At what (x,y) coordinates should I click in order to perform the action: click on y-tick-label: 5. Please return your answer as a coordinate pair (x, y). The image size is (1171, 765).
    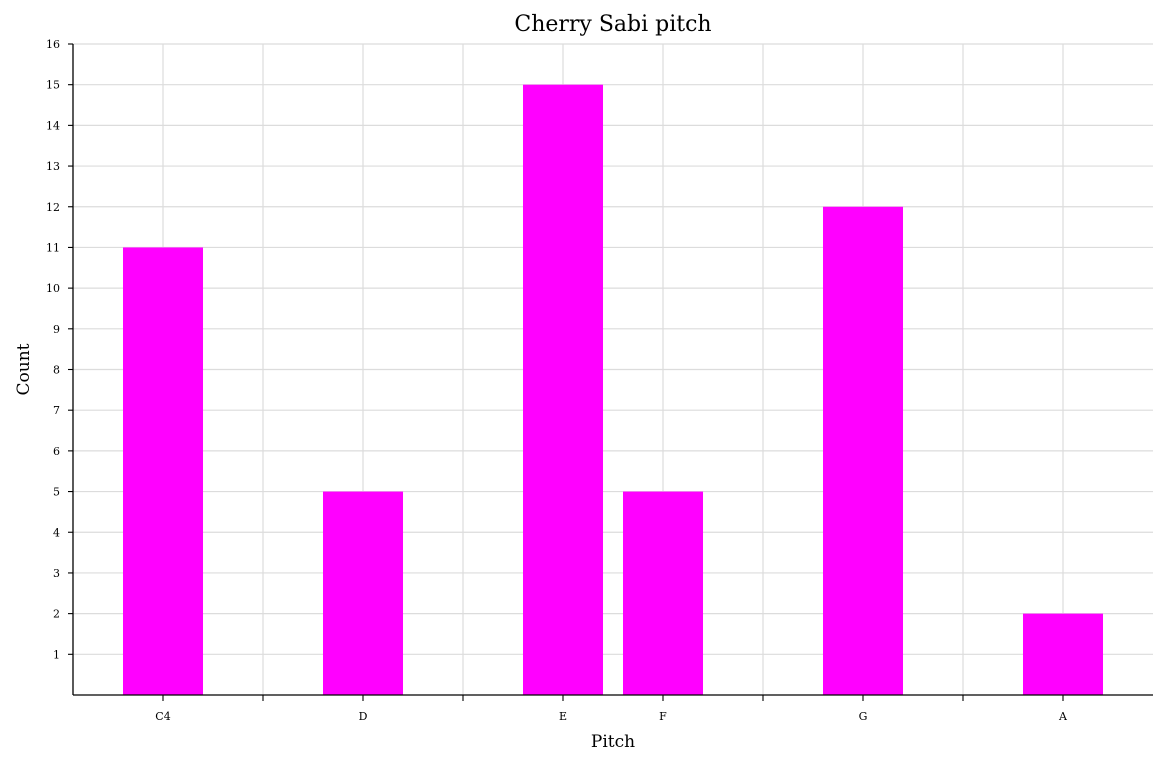
    Looking at the image, I should click on (56, 492).